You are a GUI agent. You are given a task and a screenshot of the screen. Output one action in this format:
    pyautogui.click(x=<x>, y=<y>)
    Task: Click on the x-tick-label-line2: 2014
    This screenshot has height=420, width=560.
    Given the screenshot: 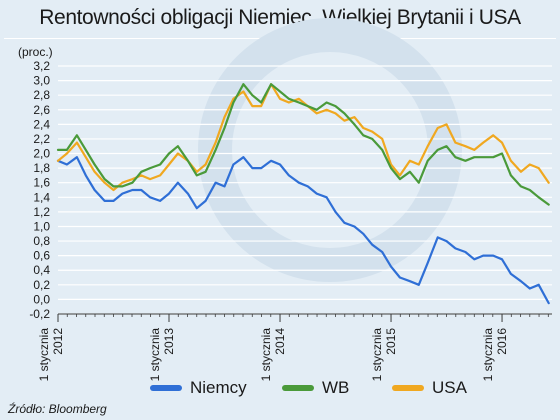 What is the action you would take?
    pyautogui.click(x=280, y=341)
    